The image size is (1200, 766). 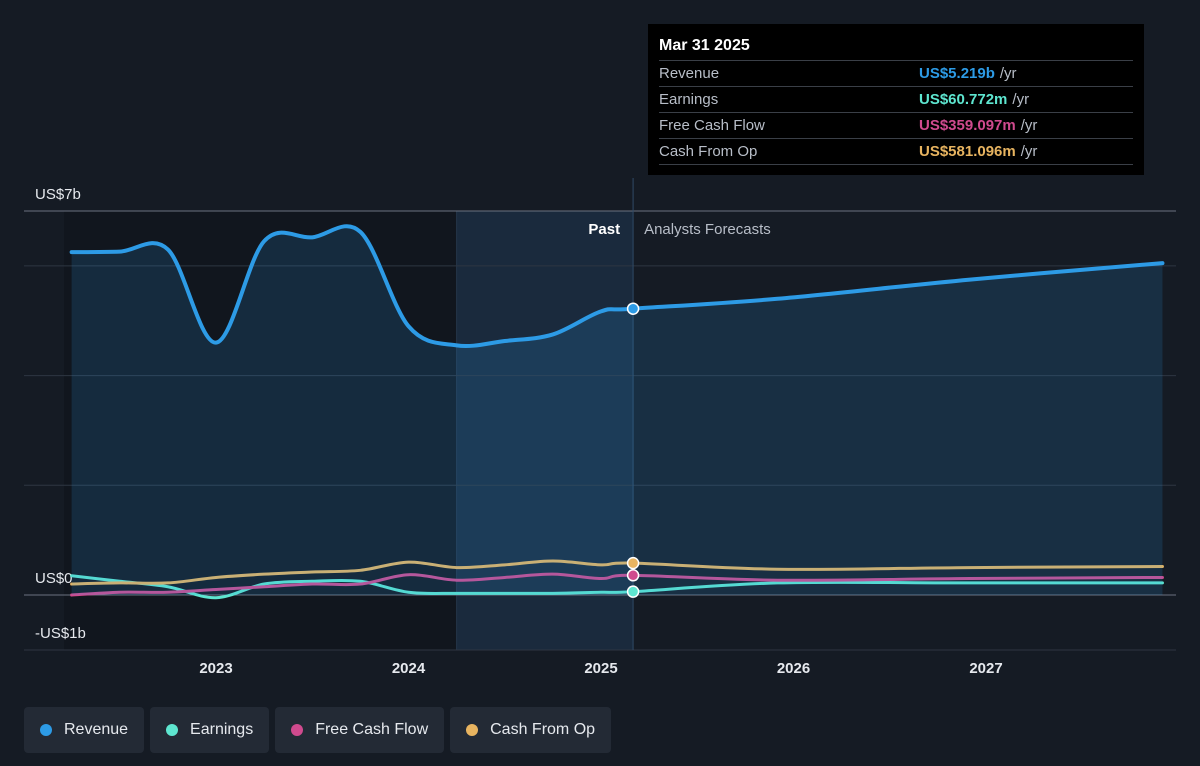 I want to click on tooltip-date: Mar 31 2025, so click(x=704, y=45).